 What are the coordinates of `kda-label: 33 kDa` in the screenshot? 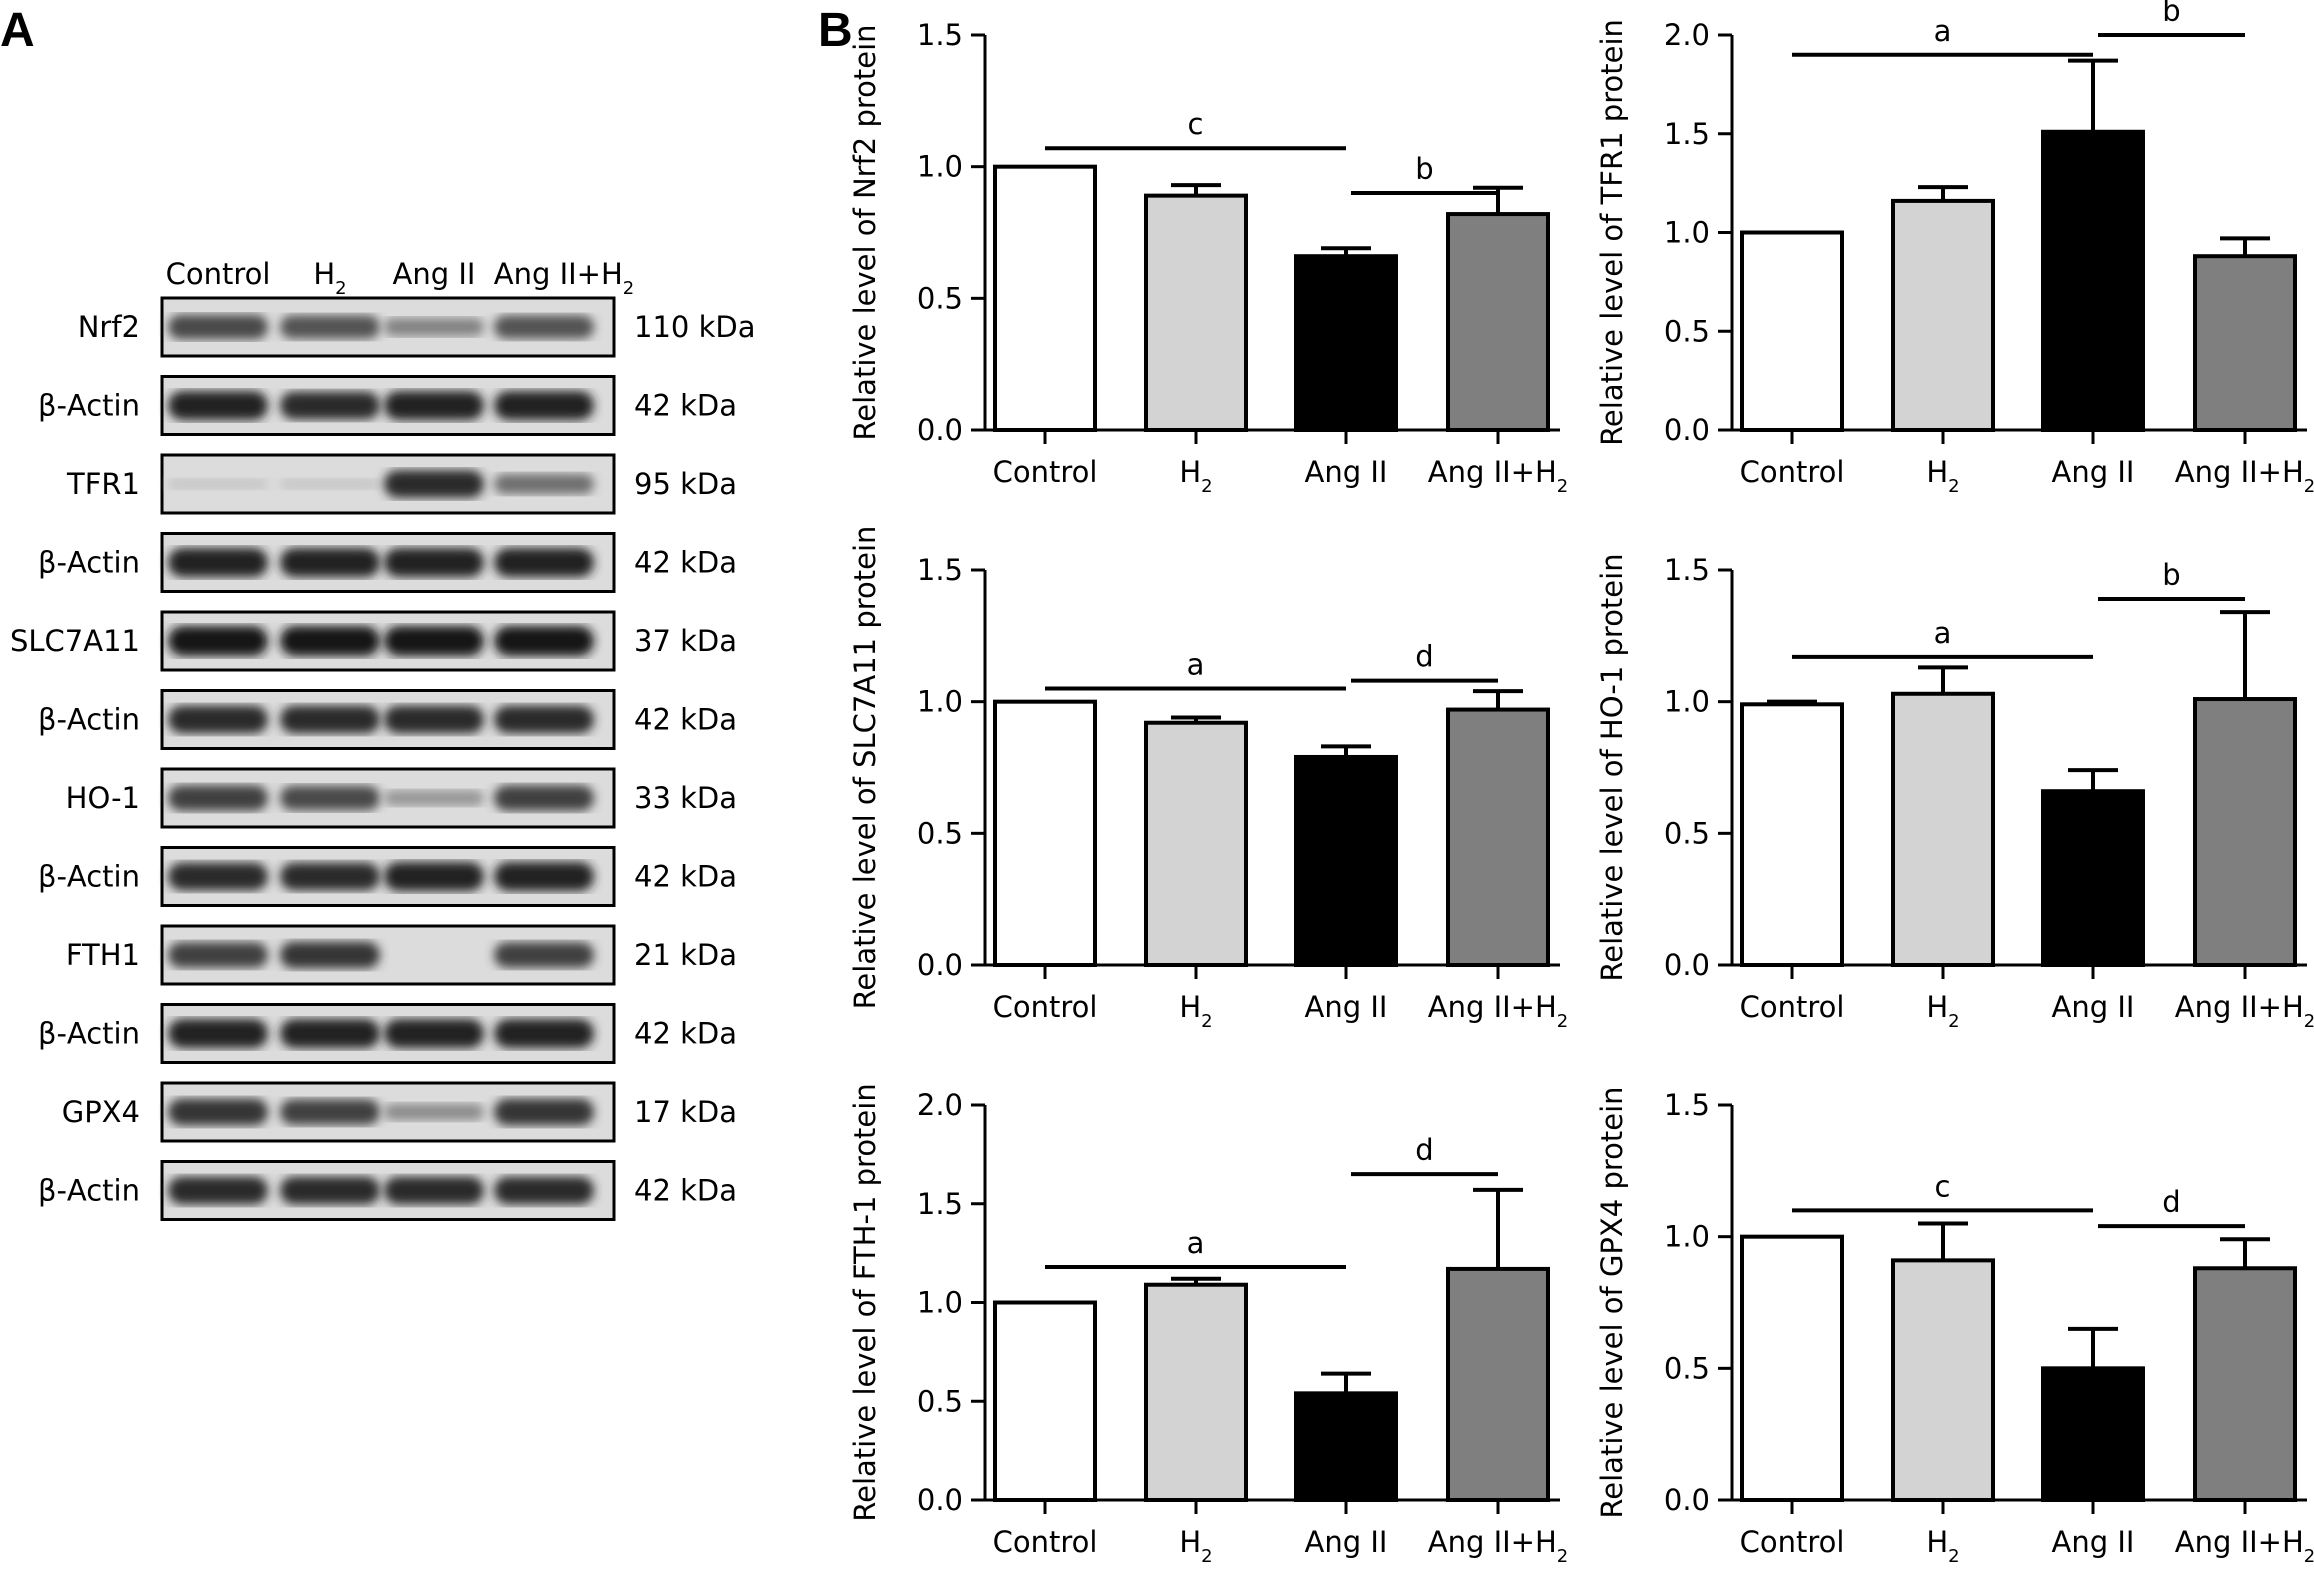 It's located at (685, 798).